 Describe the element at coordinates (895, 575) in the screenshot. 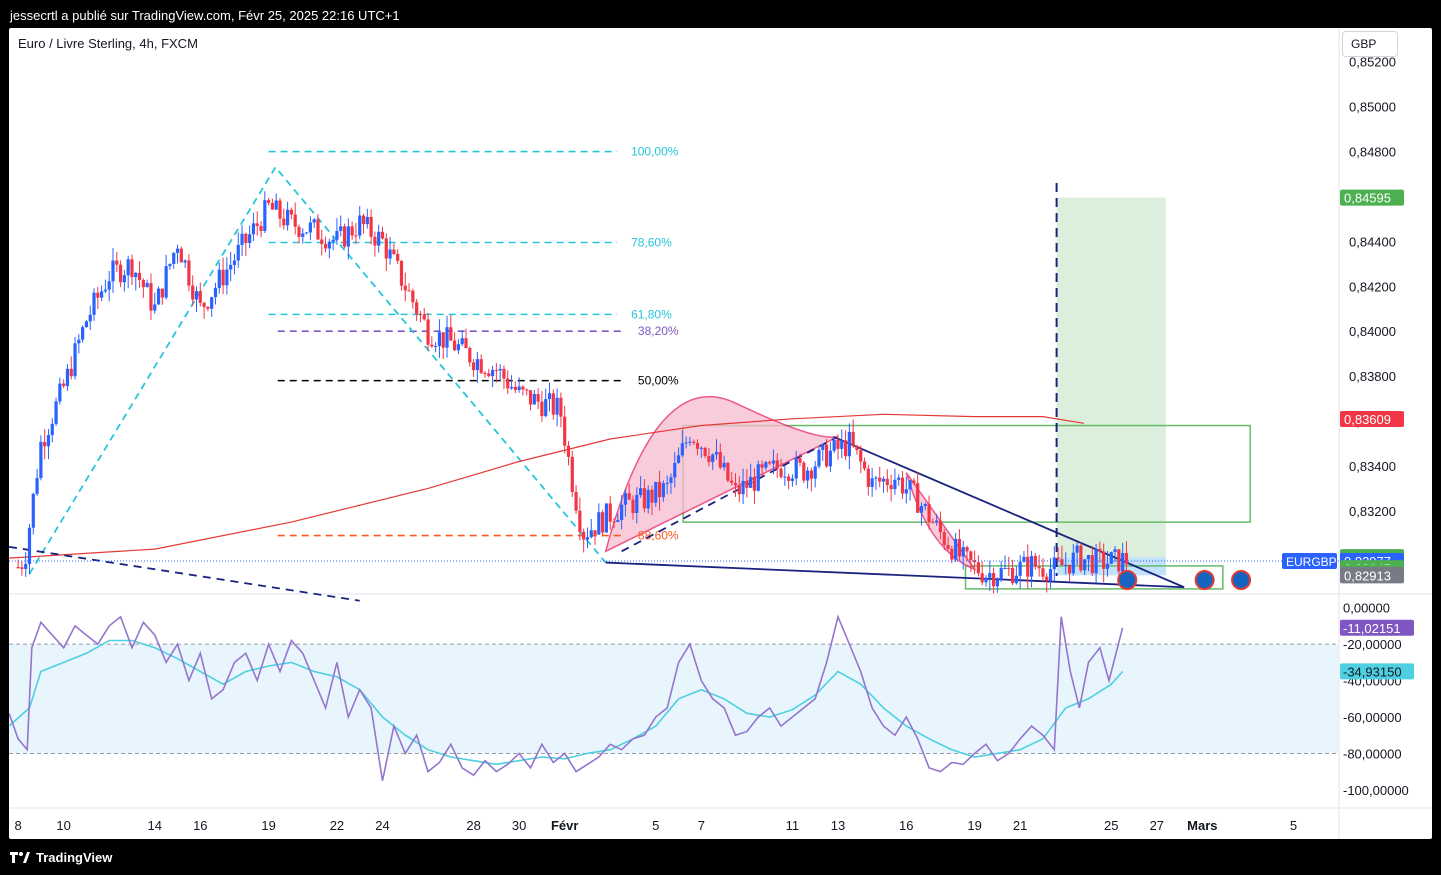

I see `wedge-lower-line` at that location.